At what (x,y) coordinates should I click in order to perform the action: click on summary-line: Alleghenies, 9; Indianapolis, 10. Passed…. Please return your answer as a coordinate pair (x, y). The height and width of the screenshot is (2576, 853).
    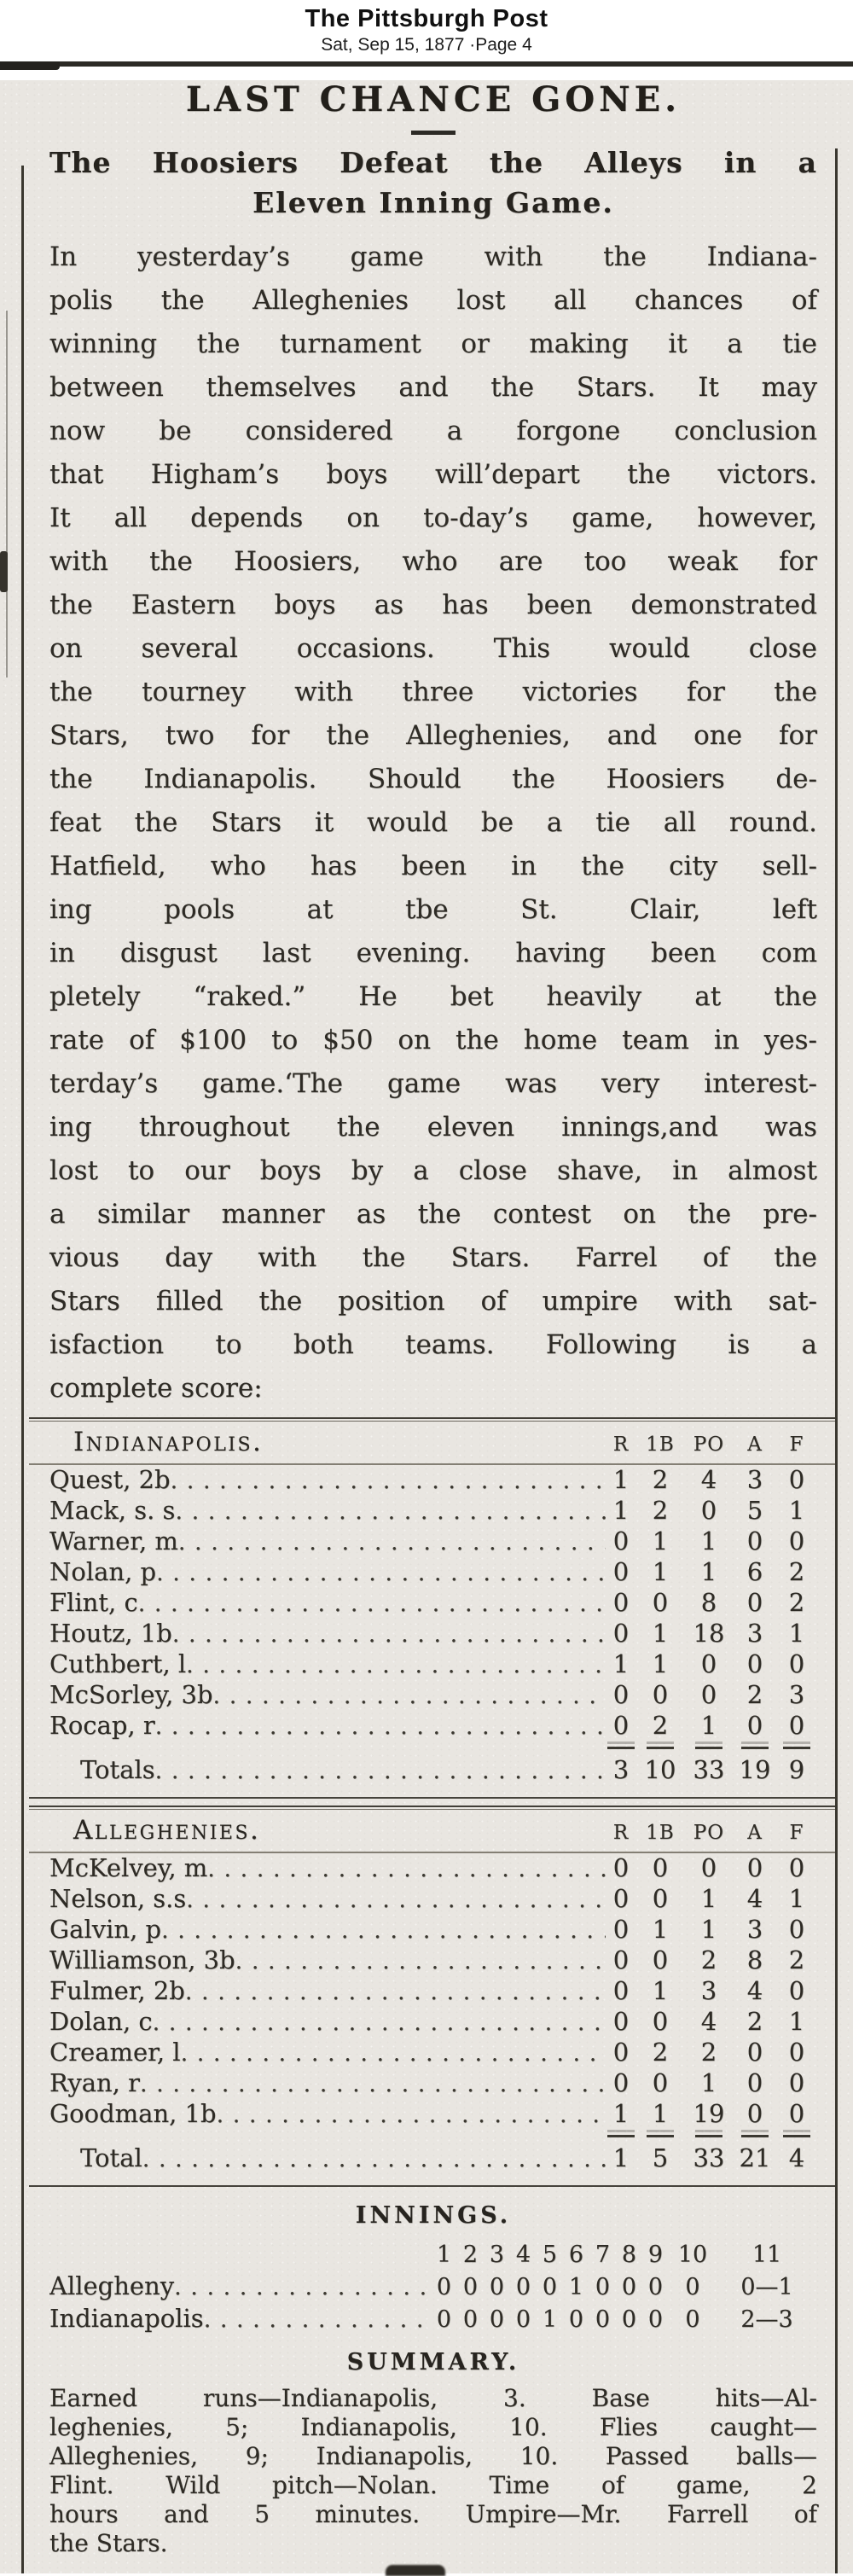
    Looking at the image, I should click on (433, 2456).